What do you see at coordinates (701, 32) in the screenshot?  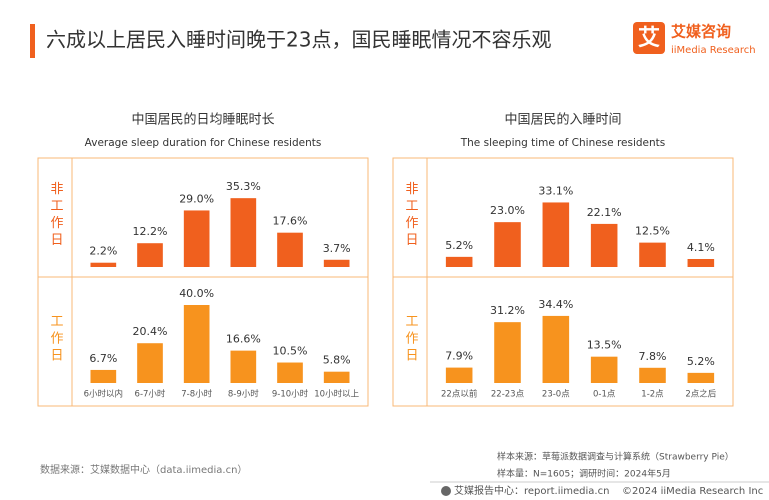 I see `logo-name: 艾媒咨询` at bounding box center [701, 32].